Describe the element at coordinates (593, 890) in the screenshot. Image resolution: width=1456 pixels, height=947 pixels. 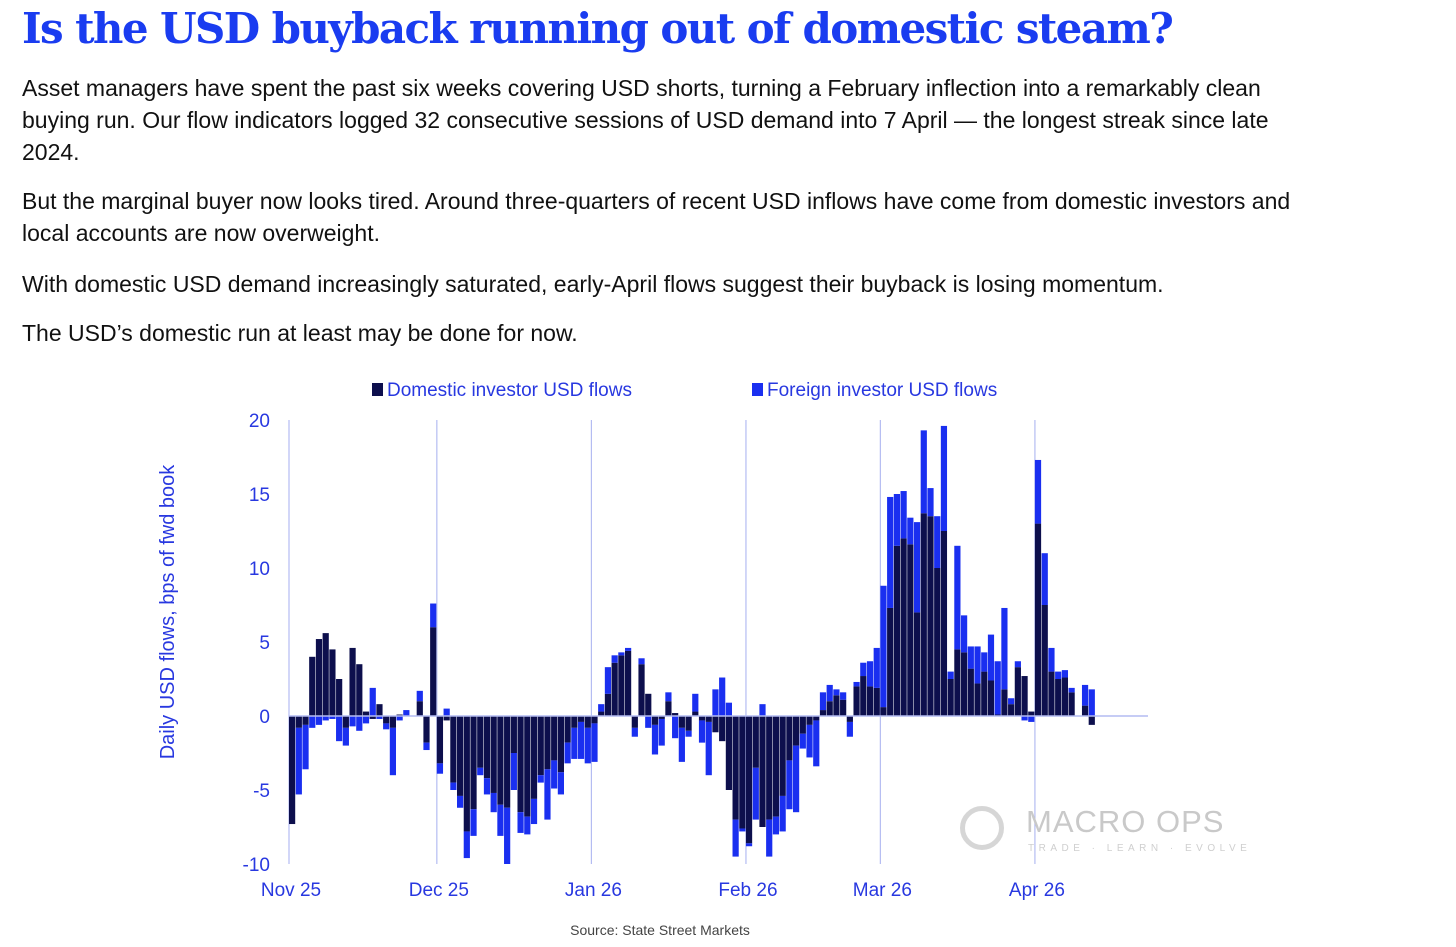
I see `x-tick-label-2: Jan 26` at that location.